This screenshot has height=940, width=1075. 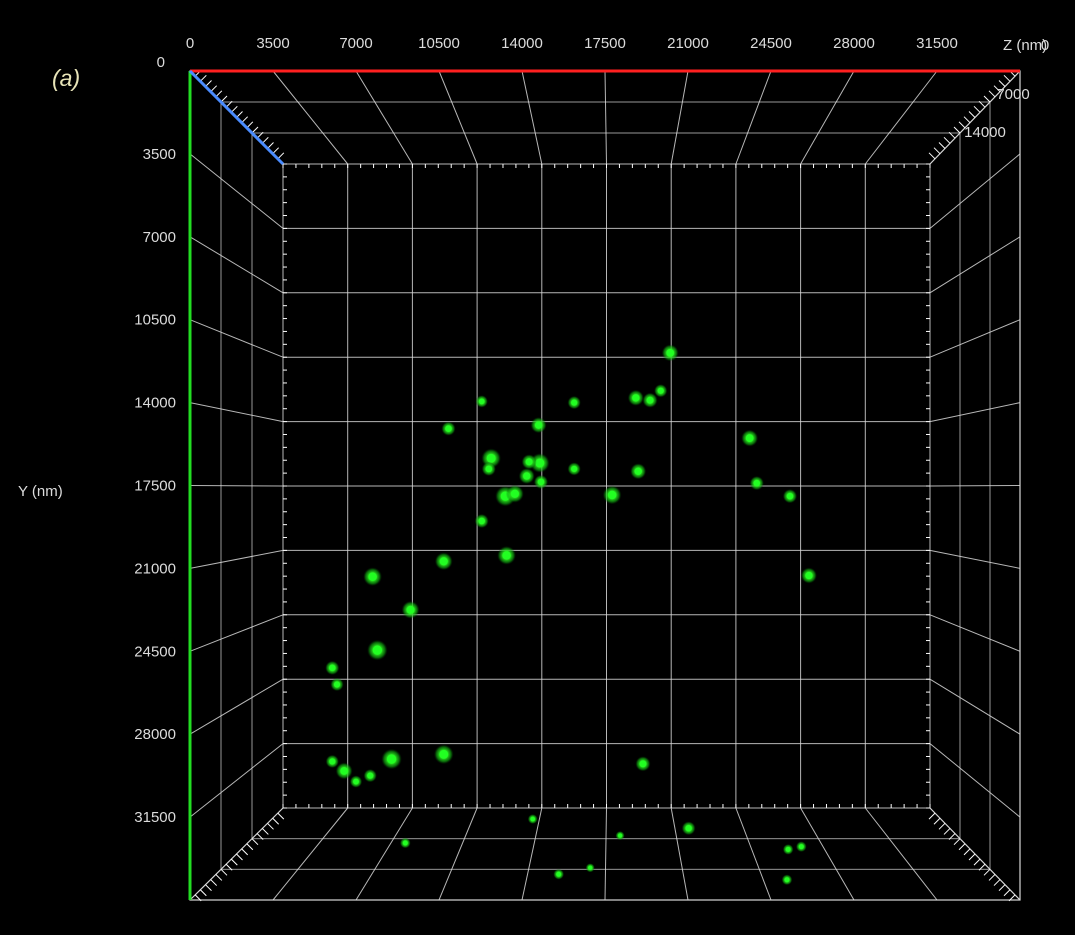 I want to click on z-tick-label: 7000, so click(x=1012, y=94).